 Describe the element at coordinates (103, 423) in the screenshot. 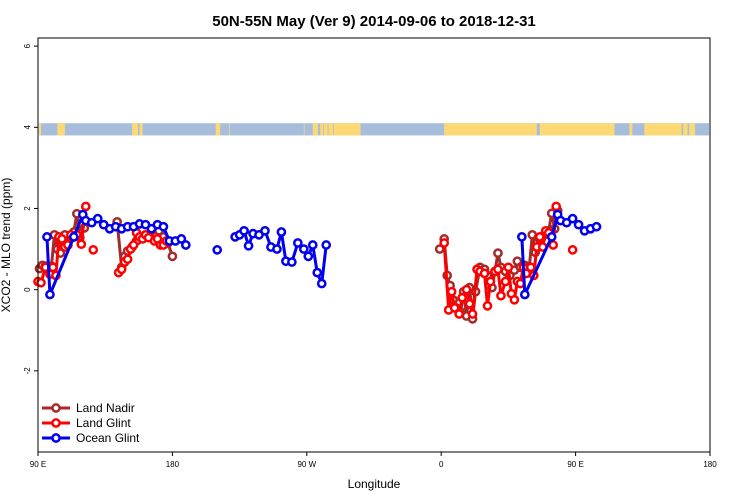

I see `legend-label: Land Glint` at that location.